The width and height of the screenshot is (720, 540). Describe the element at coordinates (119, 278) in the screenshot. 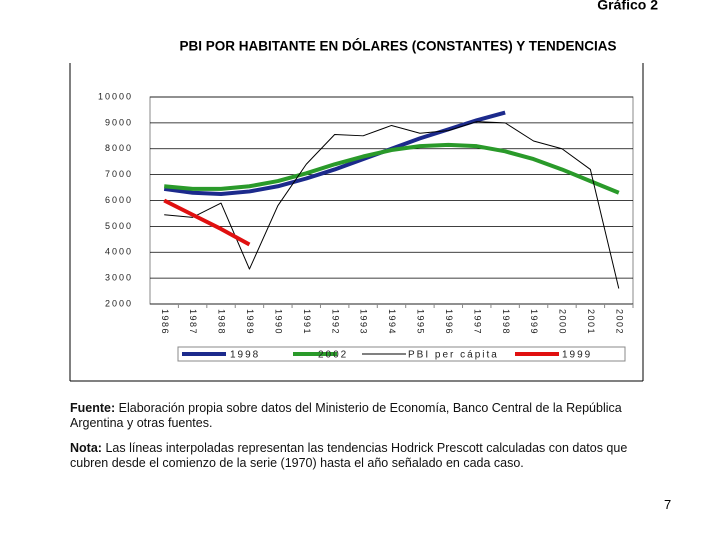

I see `y-tick-label: 3000` at that location.